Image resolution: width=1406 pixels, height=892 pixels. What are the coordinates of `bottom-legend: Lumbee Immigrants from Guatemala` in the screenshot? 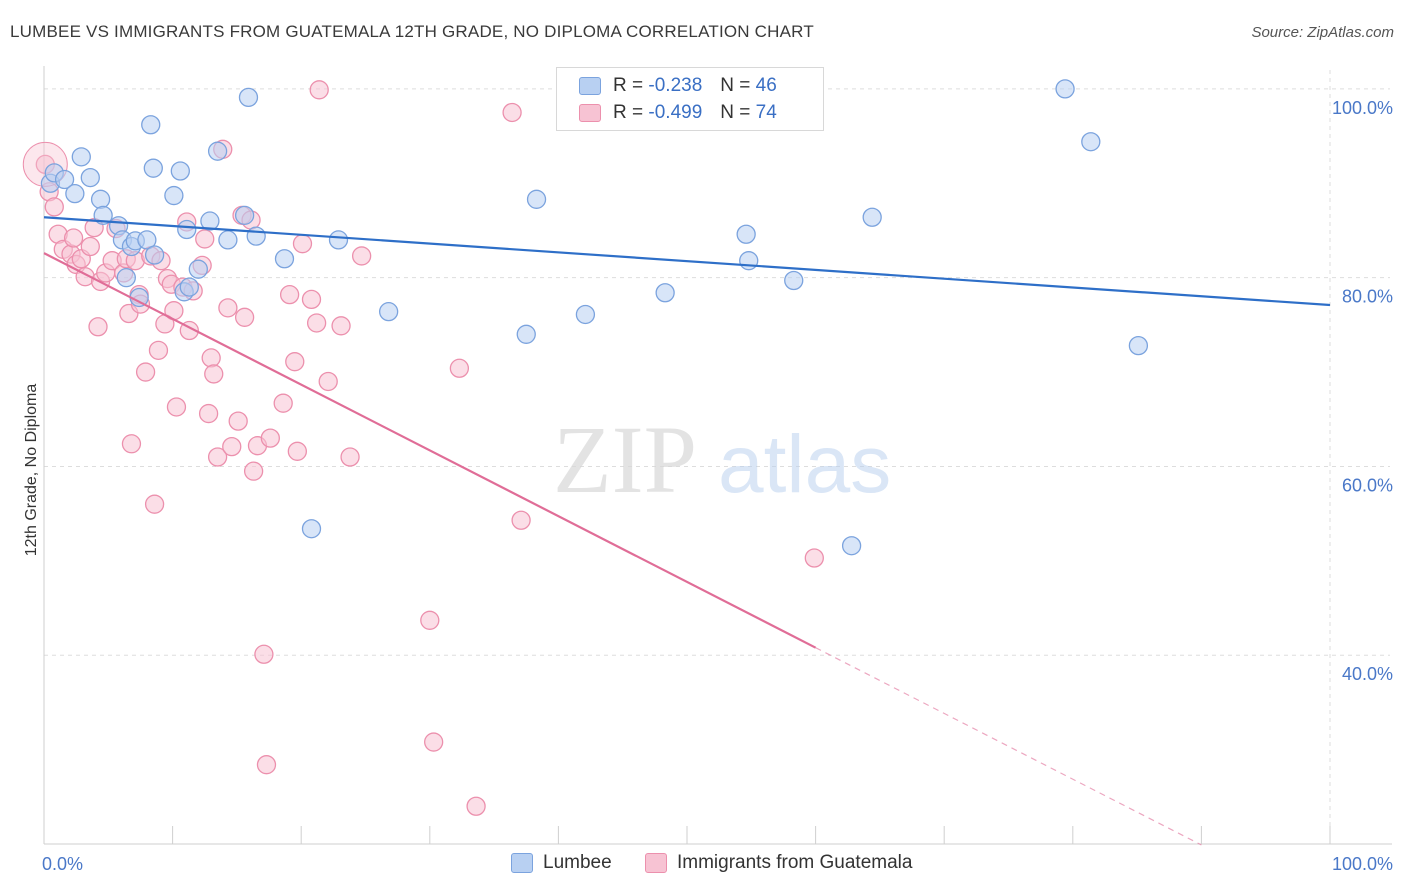 It's located at (703, 865).